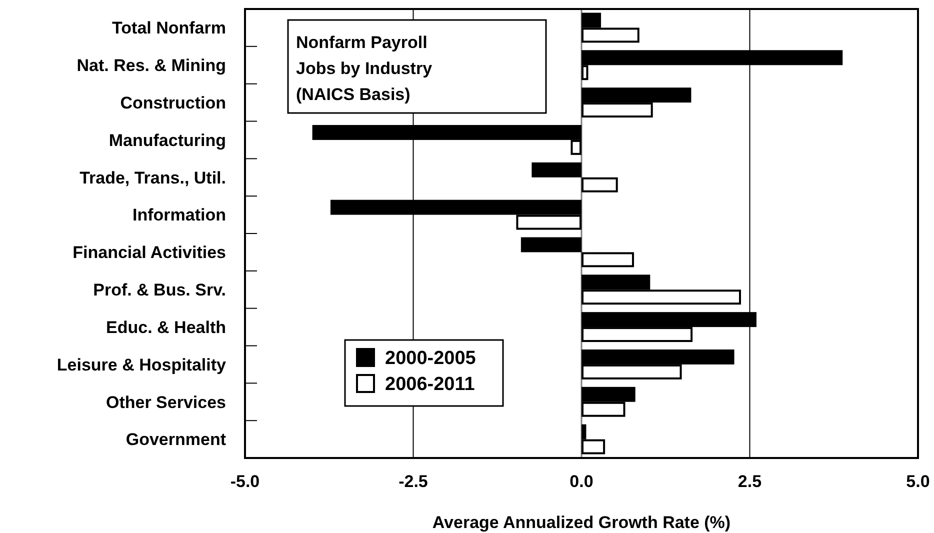 Image resolution: width=934 pixels, height=533 pixels. I want to click on x-tick-label: 5.0, so click(918, 481).